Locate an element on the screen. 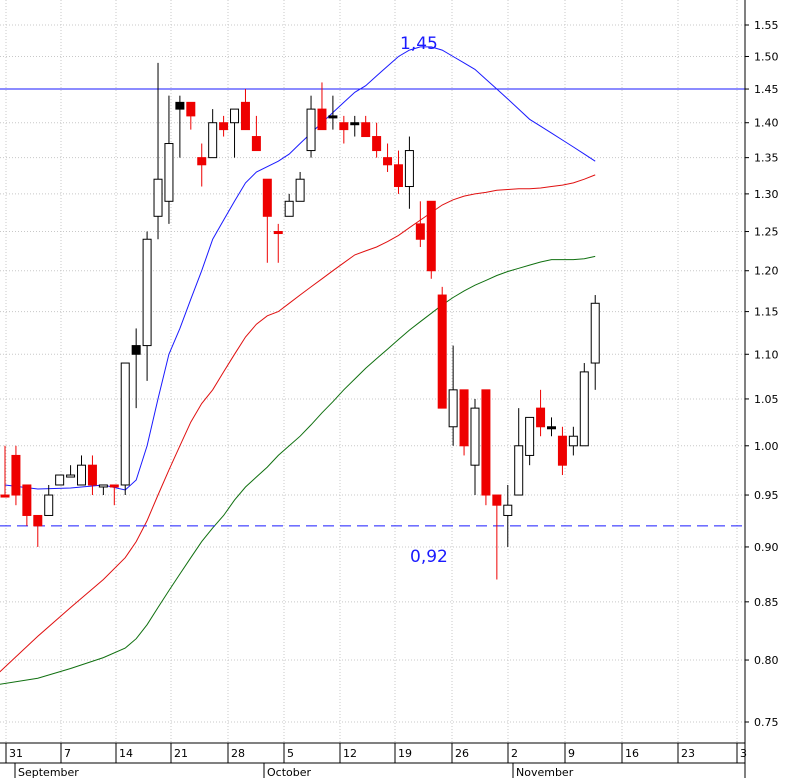 The height and width of the screenshot is (778, 796). x-tick-label: 7 is located at coordinates (67, 753).